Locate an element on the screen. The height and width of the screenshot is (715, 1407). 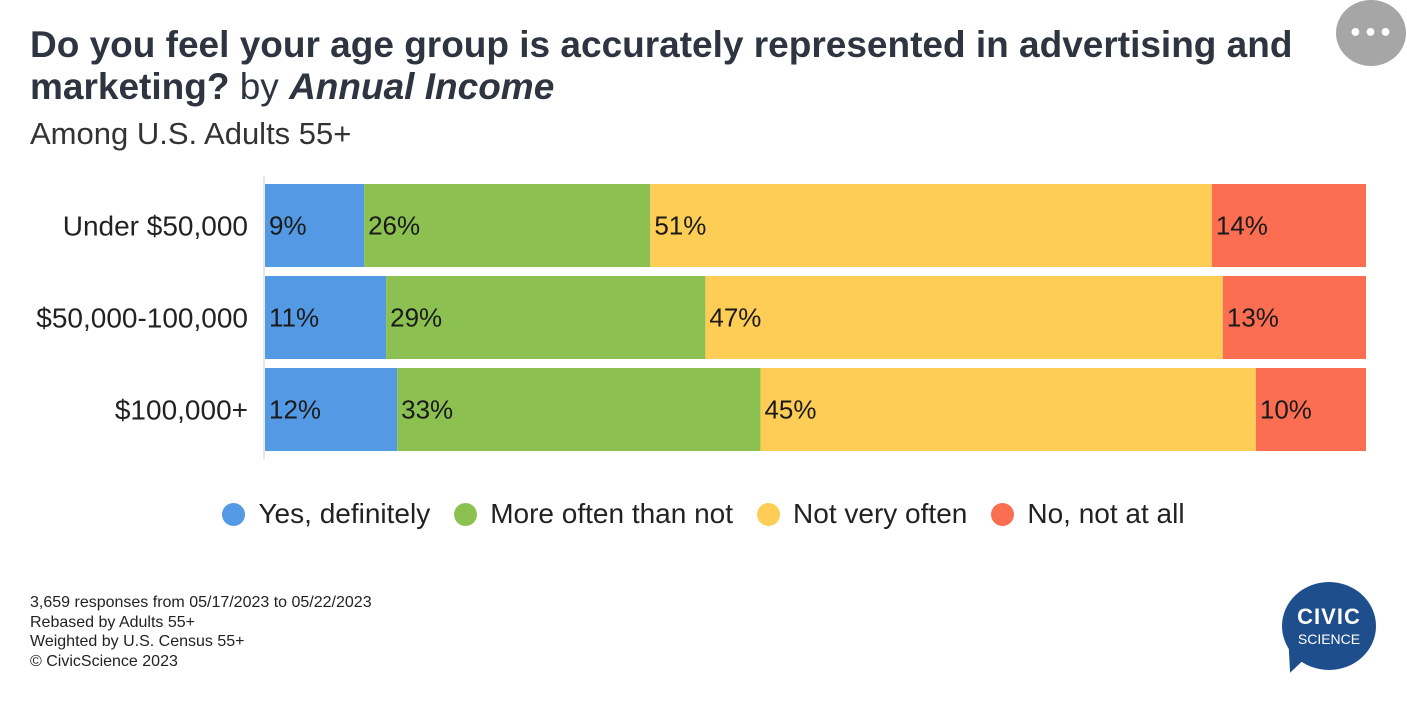
footnote-rebased: Rebased by Adults 55+ is located at coordinates (113, 622).